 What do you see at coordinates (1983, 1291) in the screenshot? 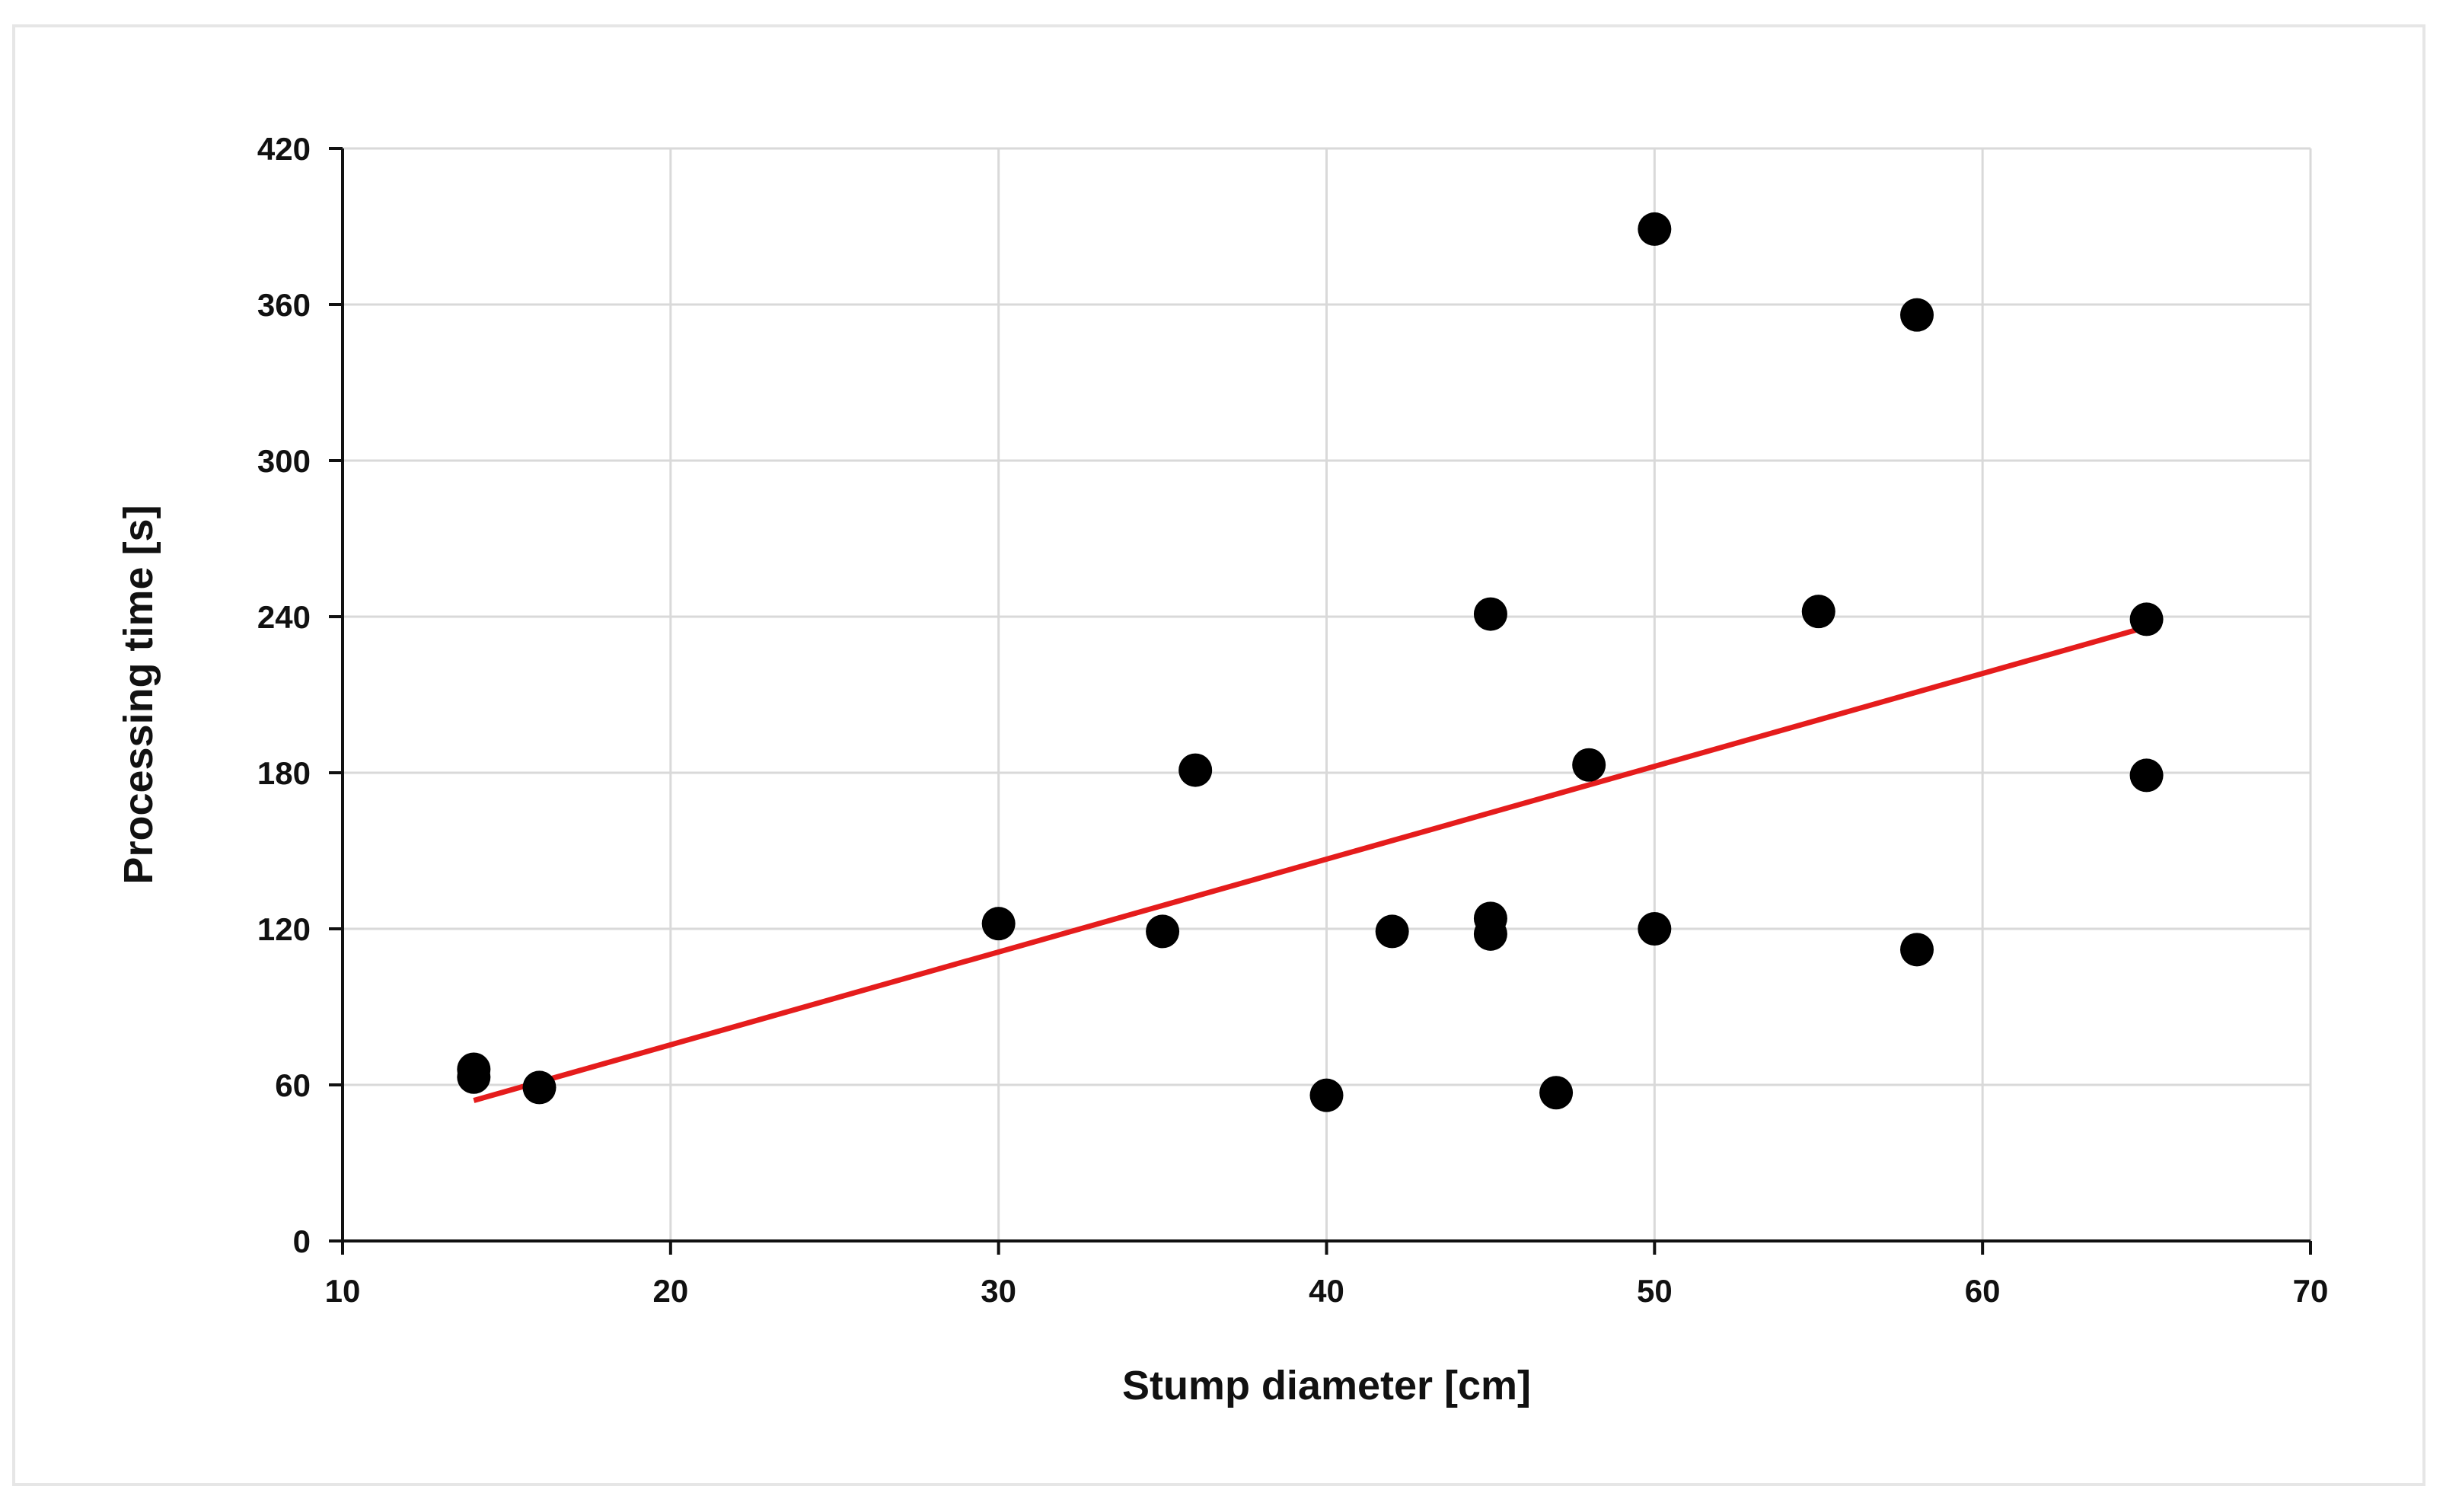
I see `x-tick-label: 60` at bounding box center [1983, 1291].